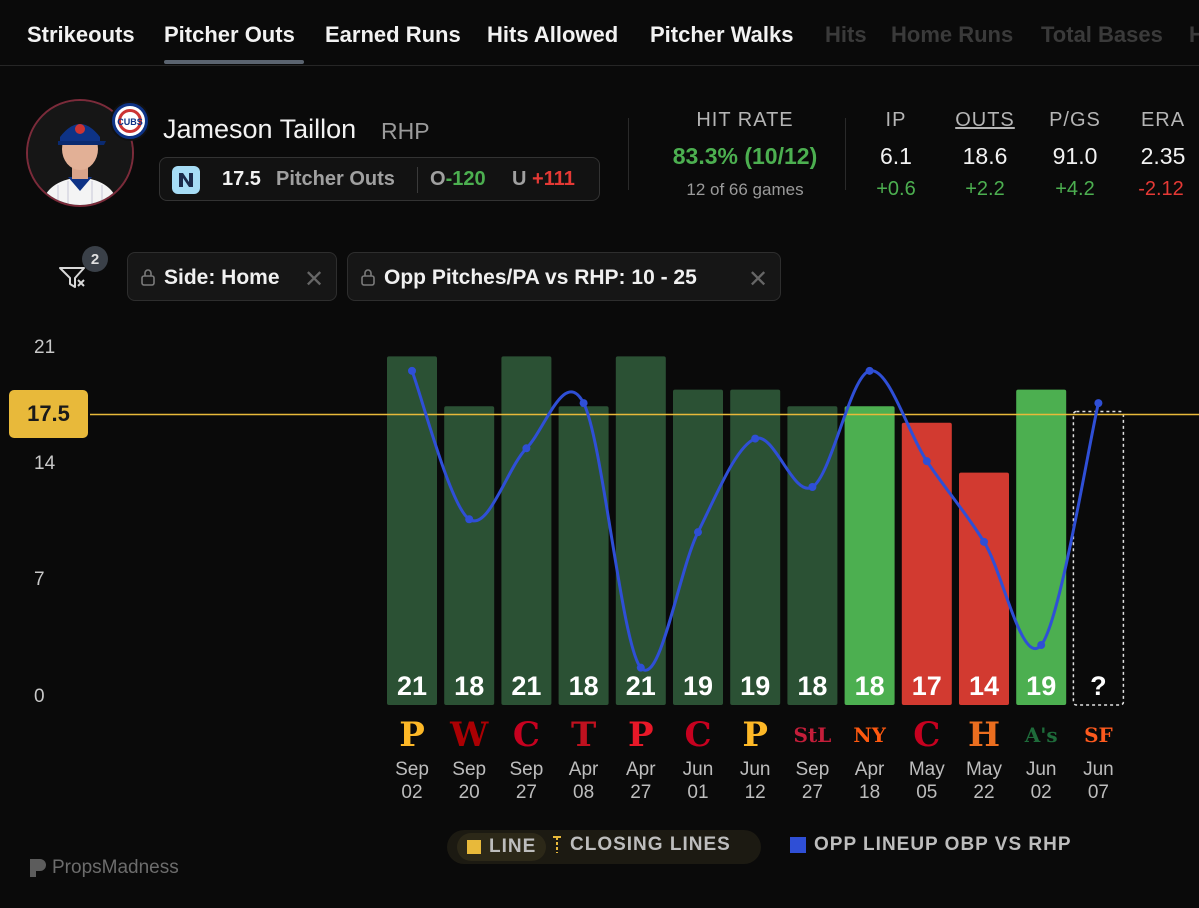 This screenshot has height=908, width=1199. Describe the element at coordinates (755, 781) in the screenshot. I see `x-date-label: Jun 12` at that location.